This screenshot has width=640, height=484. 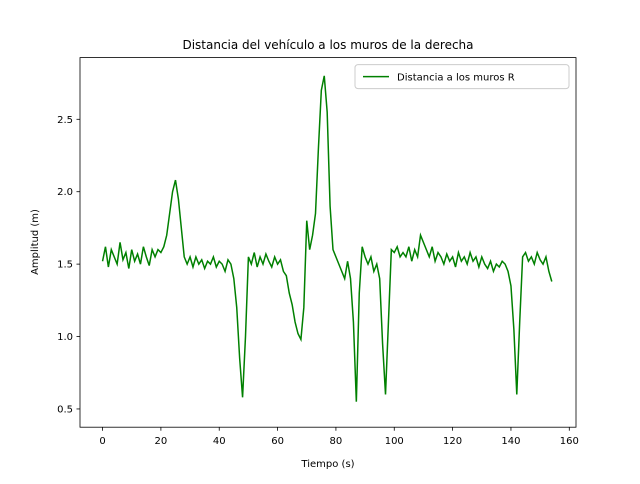 I want to click on x-tick-label: 140, so click(x=510, y=441).